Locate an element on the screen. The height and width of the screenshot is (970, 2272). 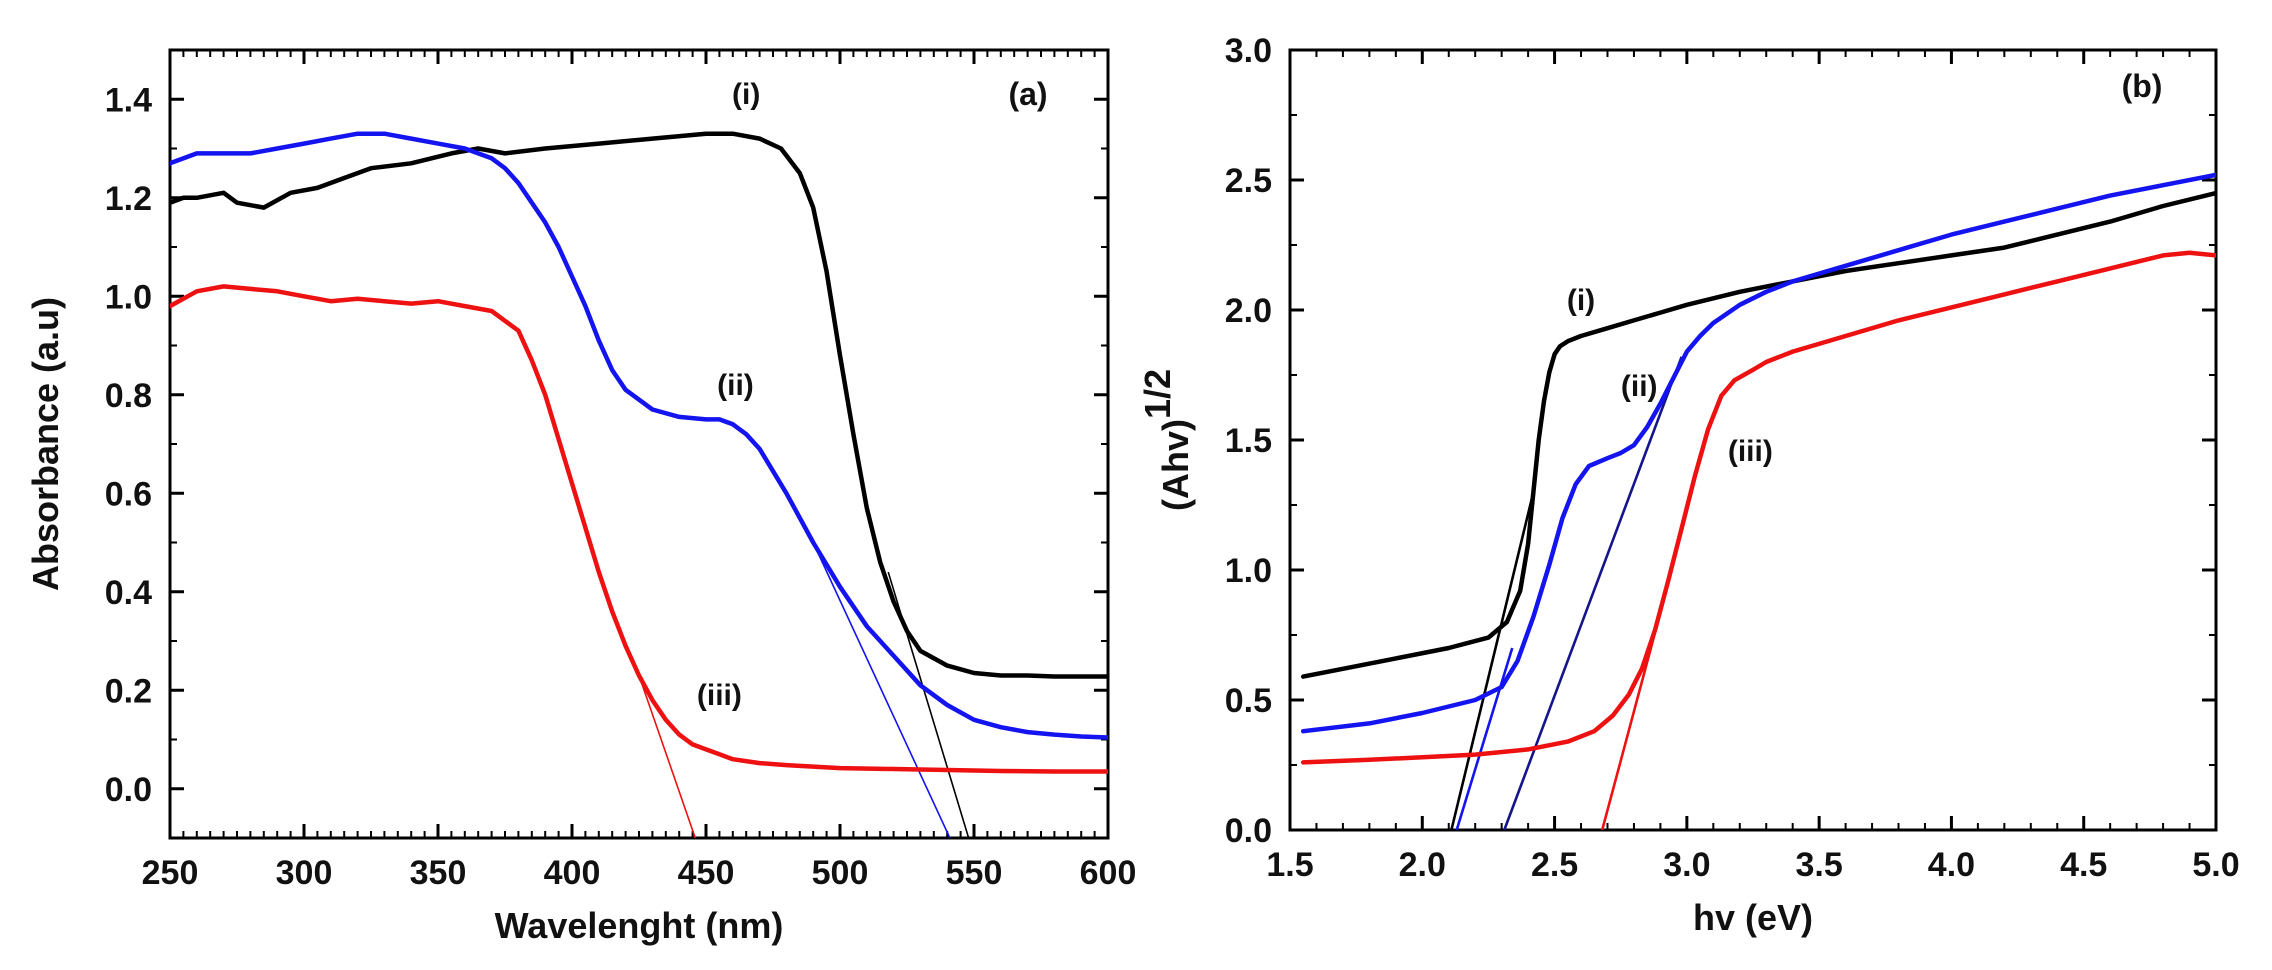
y-axis-title-main: (Ahv) is located at coordinates (1175, 465).